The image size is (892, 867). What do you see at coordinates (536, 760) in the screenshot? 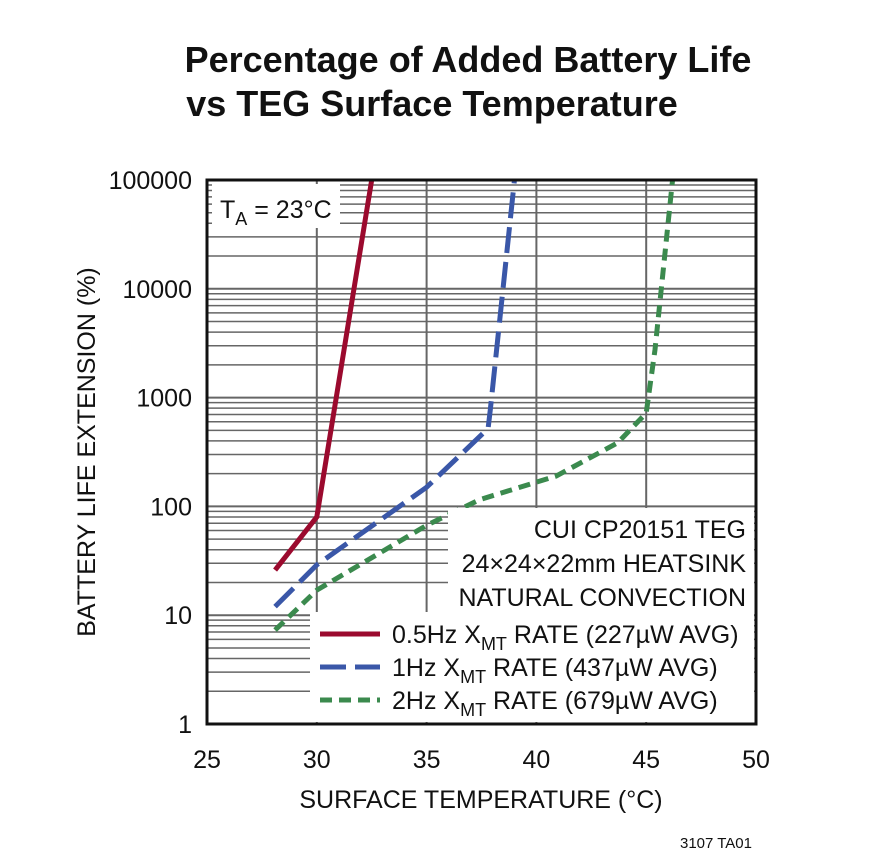
I see `x-tick-label: 40` at bounding box center [536, 760].